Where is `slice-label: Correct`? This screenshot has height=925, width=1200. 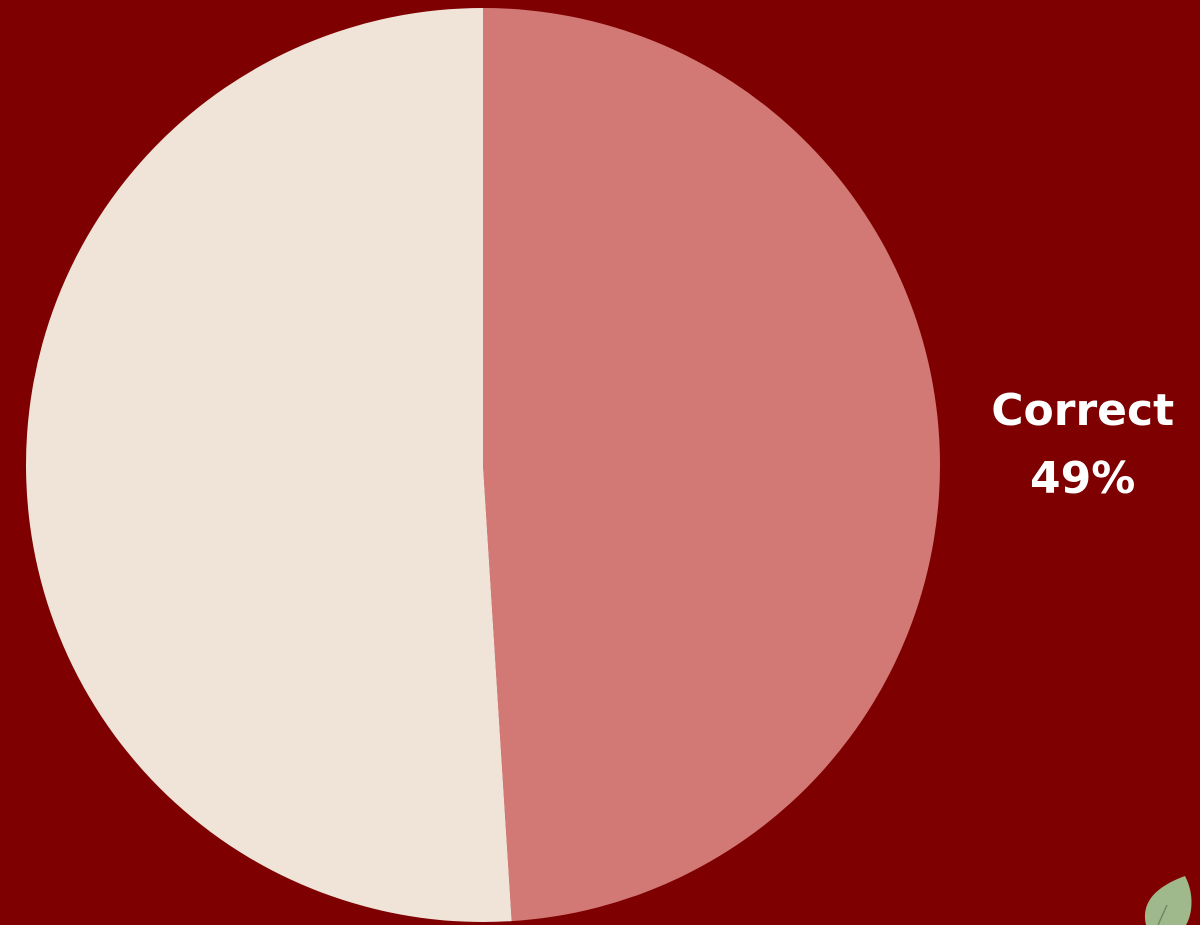
slice-label: Correct is located at coordinates (1082, 410).